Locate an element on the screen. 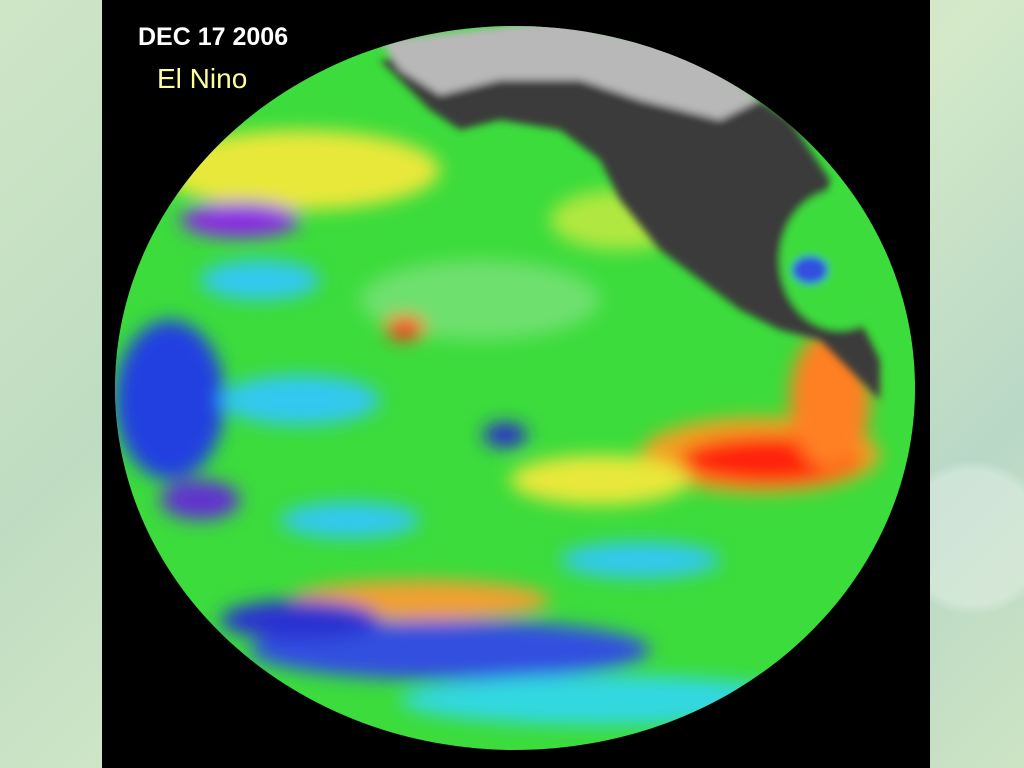 The image size is (1024, 768). gulf is located at coordinates (840, 260).